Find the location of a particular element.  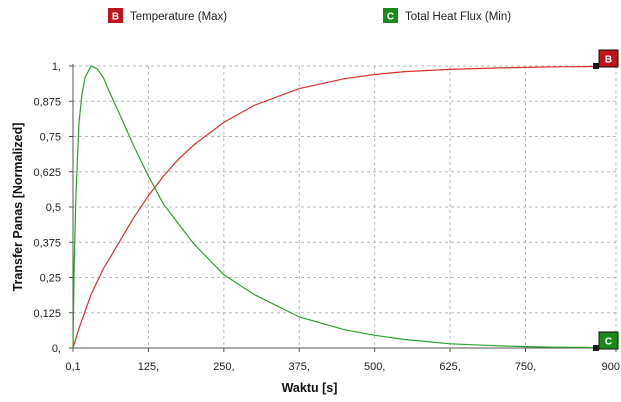

y-tick-label: 0,125 is located at coordinates (47, 314).